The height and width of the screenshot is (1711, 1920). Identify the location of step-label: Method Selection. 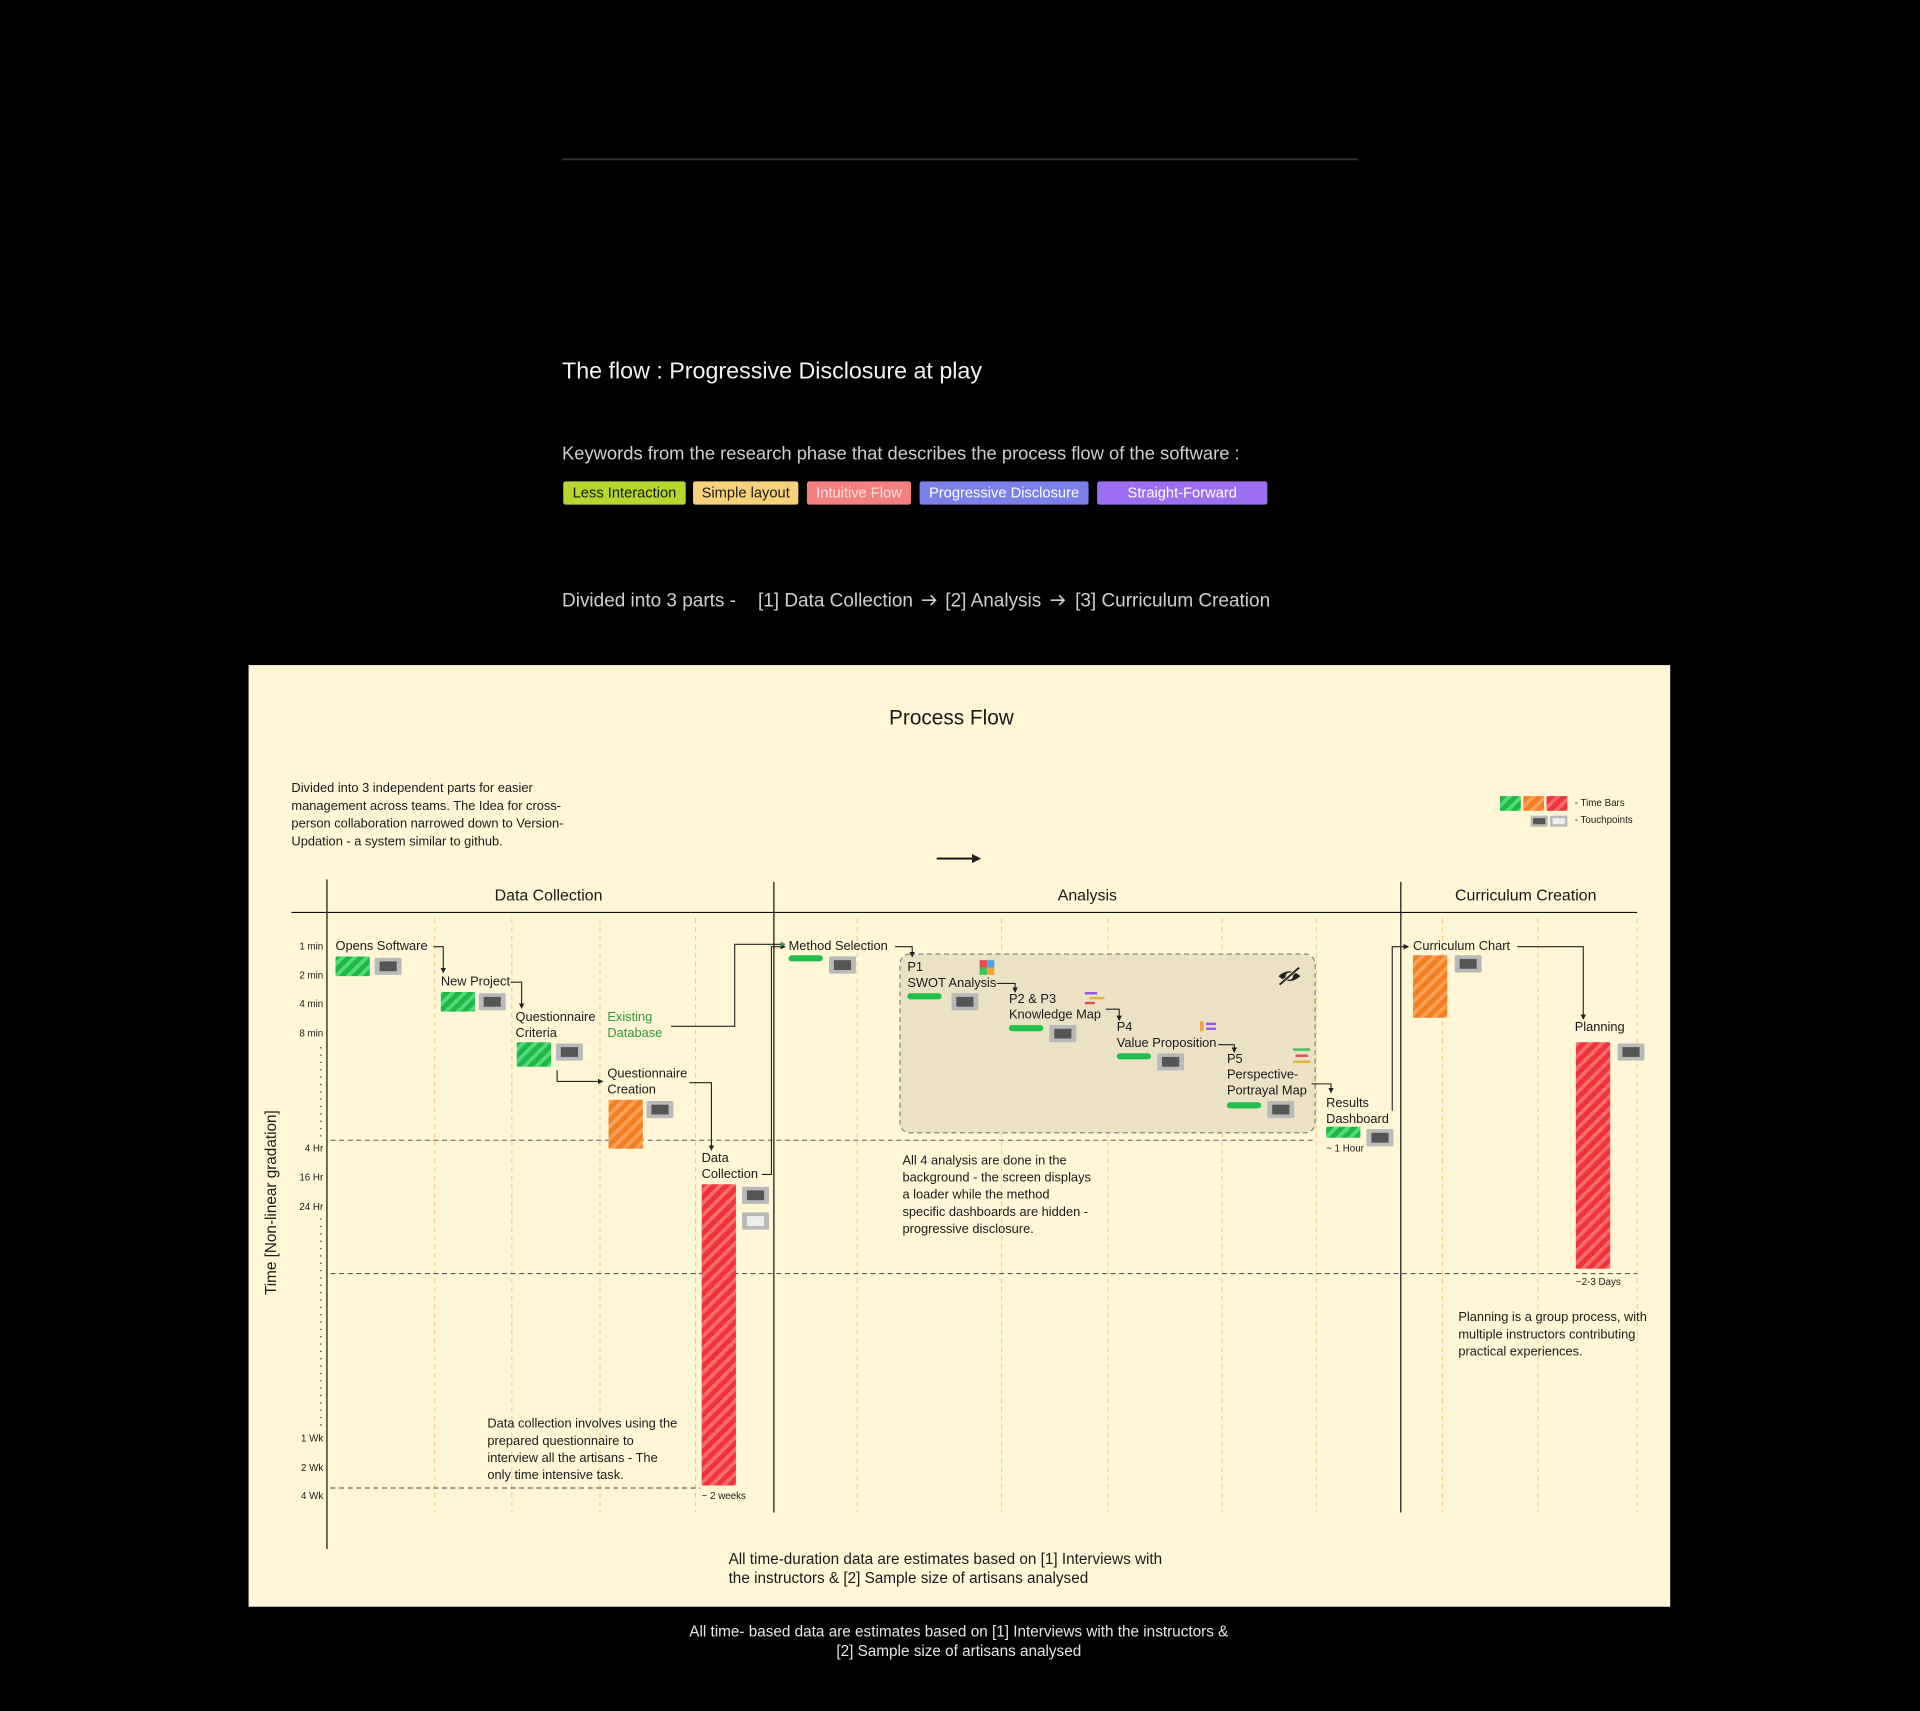
(838, 945).